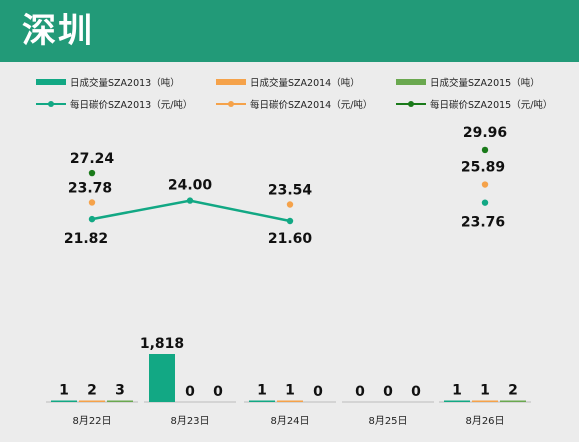 The width and height of the screenshot is (579, 442). I want to click on legend-label: 每日碳价SZA2014（元/吨）, so click(311, 105).